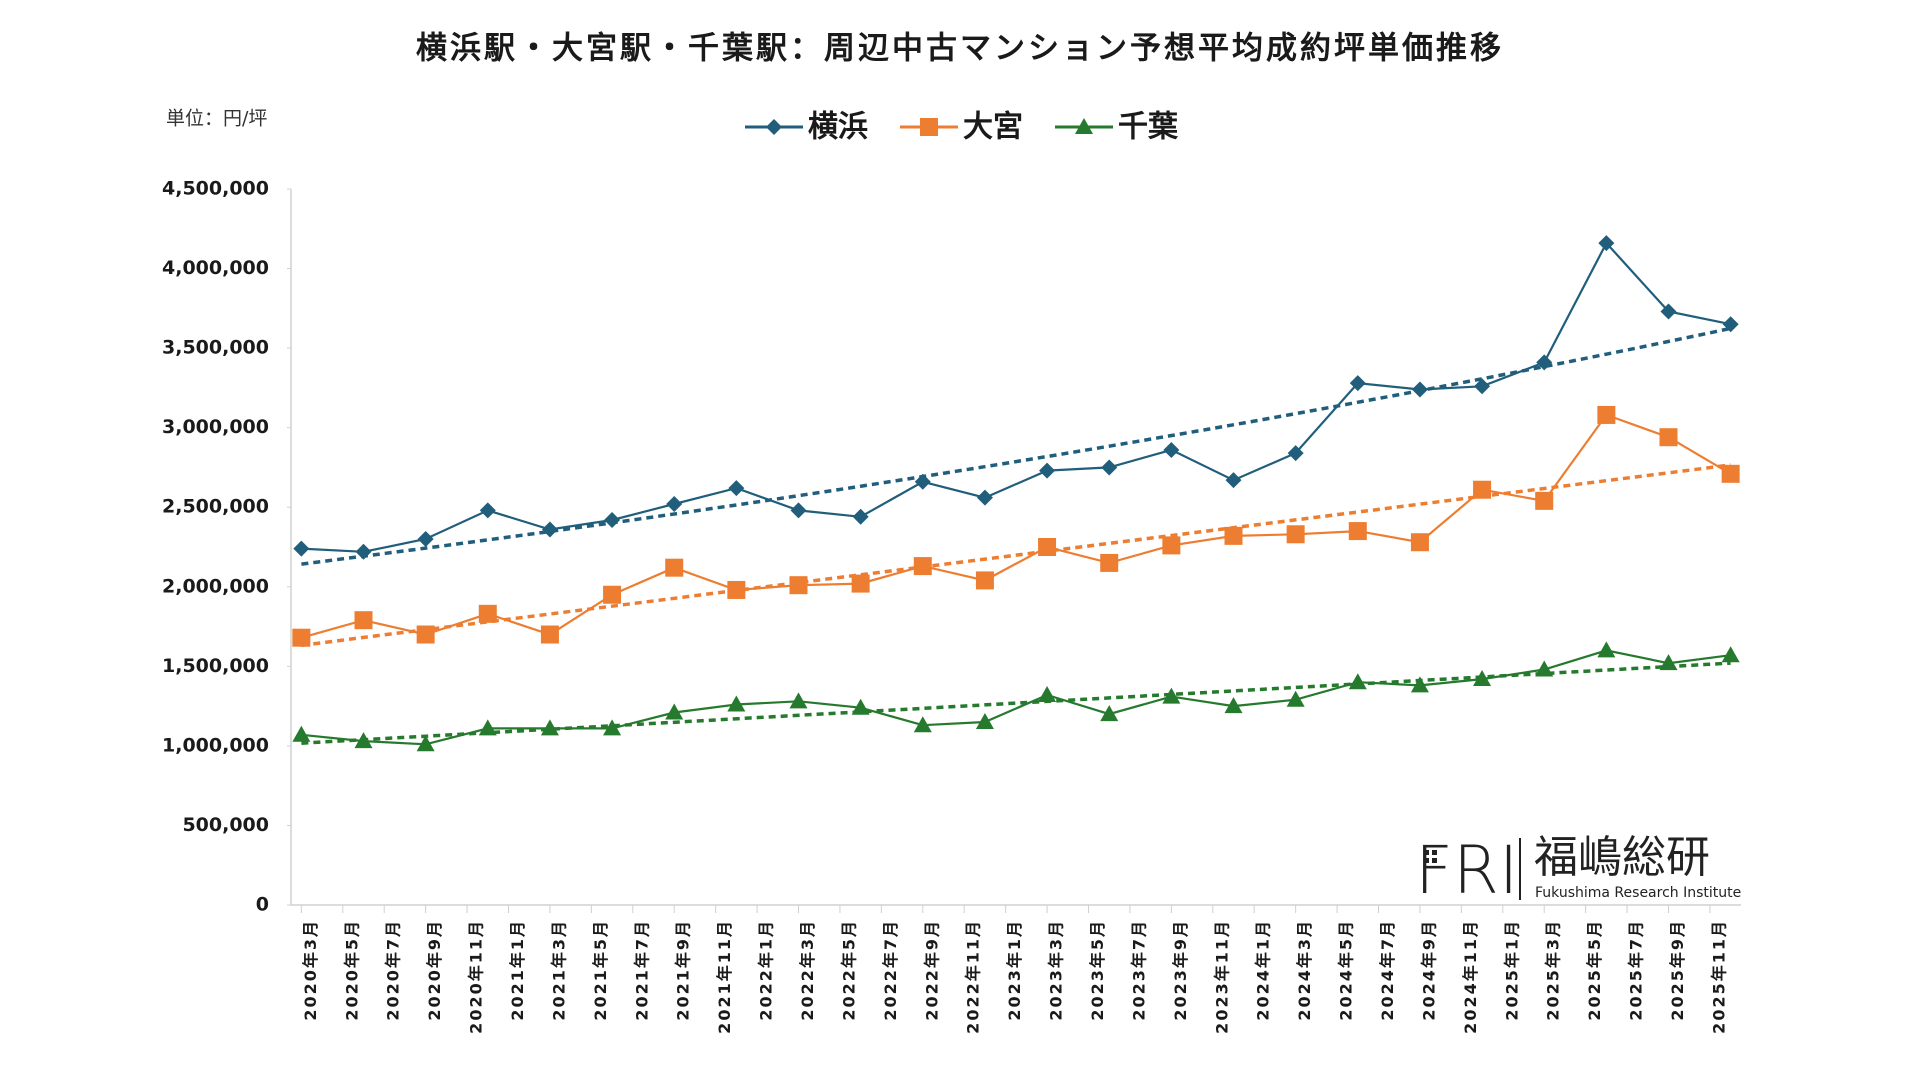 The height and width of the screenshot is (1080, 1920). What do you see at coordinates (1428, 970) in the screenshot?
I see `x-tick-label: 2024年9月` at bounding box center [1428, 970].